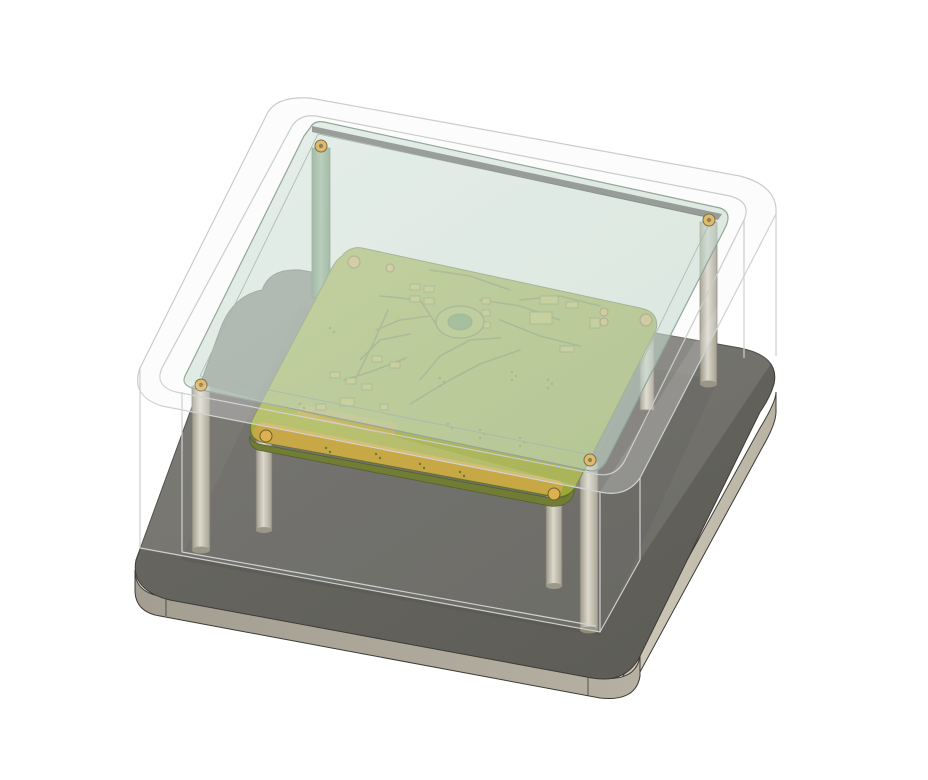 The width and height of the screenshot is (928, 780). I want to click on pcb-copper-strip, so click(408, 459).